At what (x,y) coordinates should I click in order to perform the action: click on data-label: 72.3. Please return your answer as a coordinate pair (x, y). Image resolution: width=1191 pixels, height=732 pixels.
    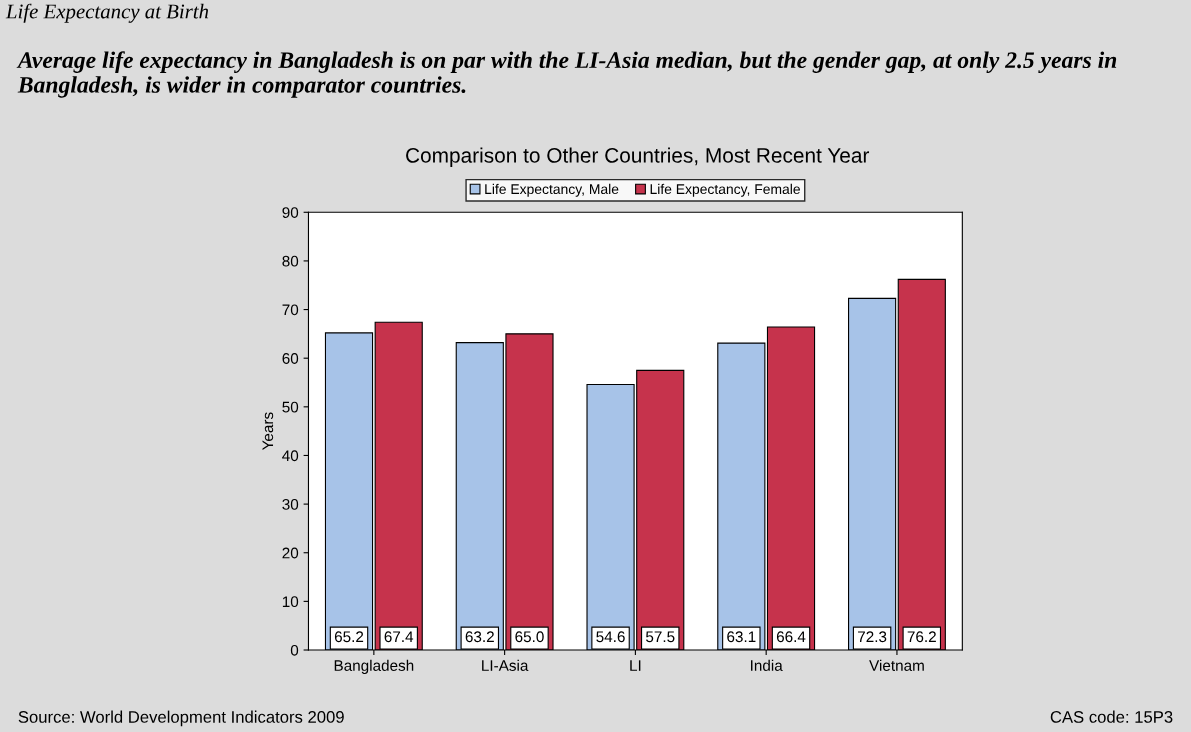
    Looking at the image, I should click on (872, 637).